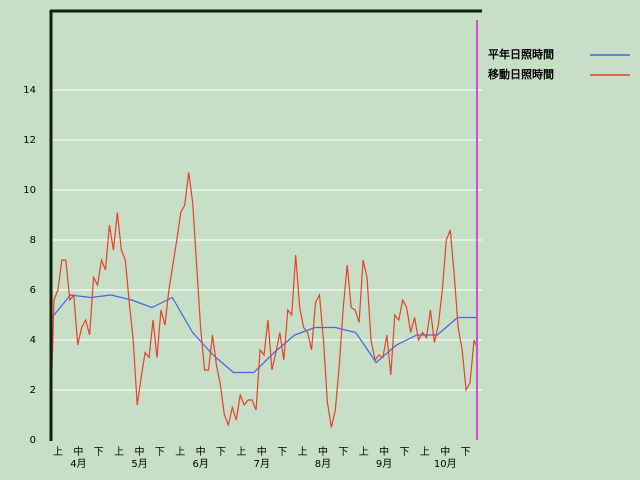  I want to click on month-label: 5月, so click(139, 464).